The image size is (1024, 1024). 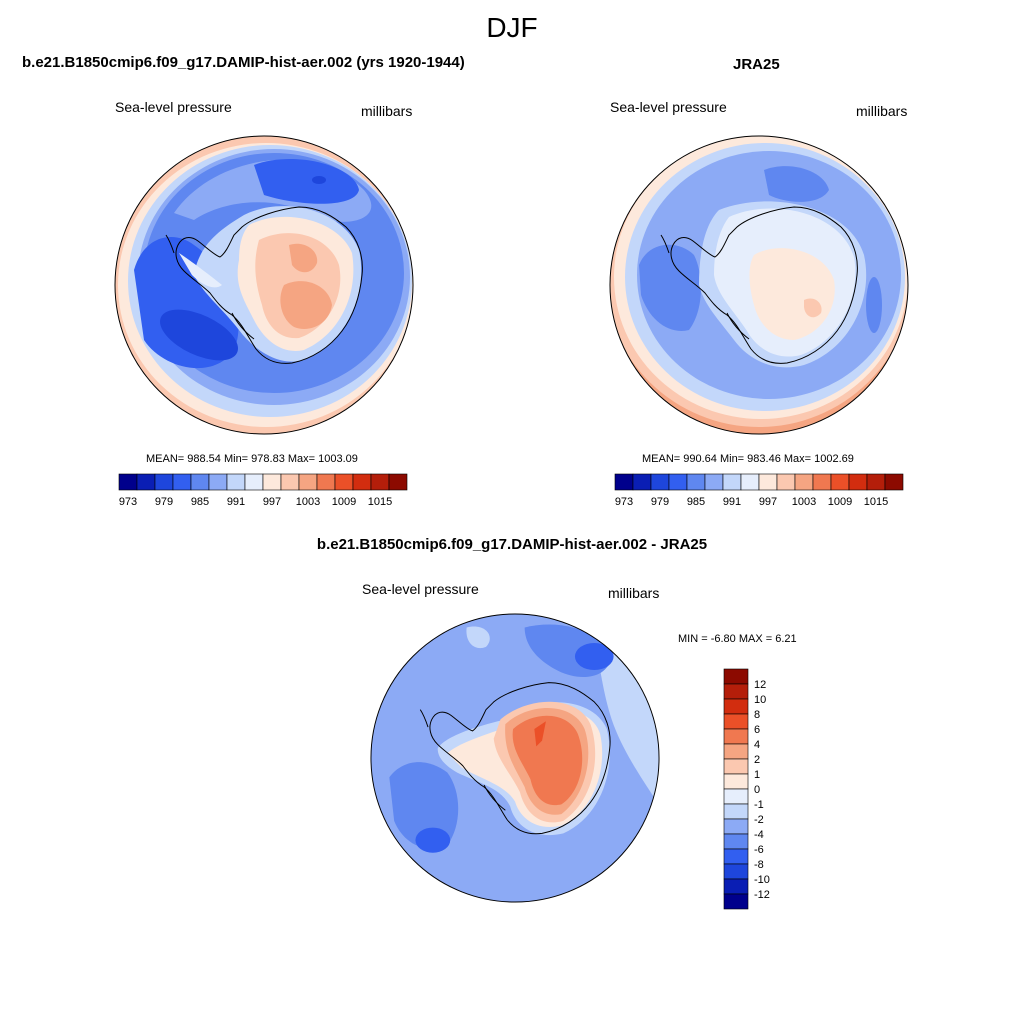 I want to click on obs-colorbar-tick-label: 973, so click(x=624, y=502).